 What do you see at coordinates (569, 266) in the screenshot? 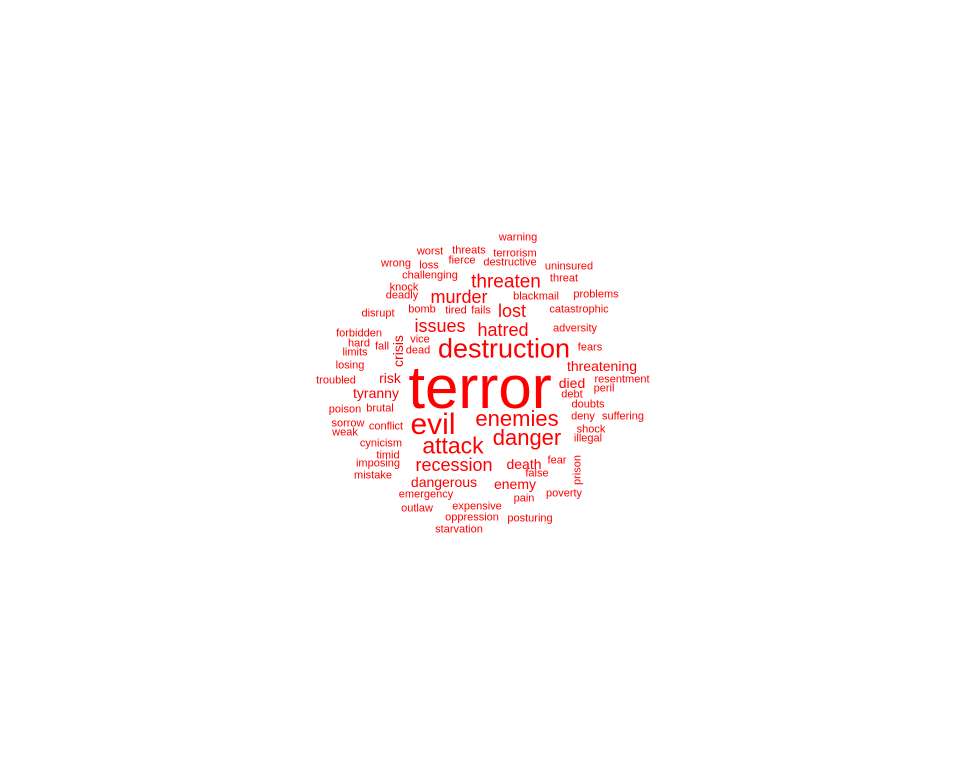
I see `word-uninsured: uninsured` at bounding box center [569, 266].